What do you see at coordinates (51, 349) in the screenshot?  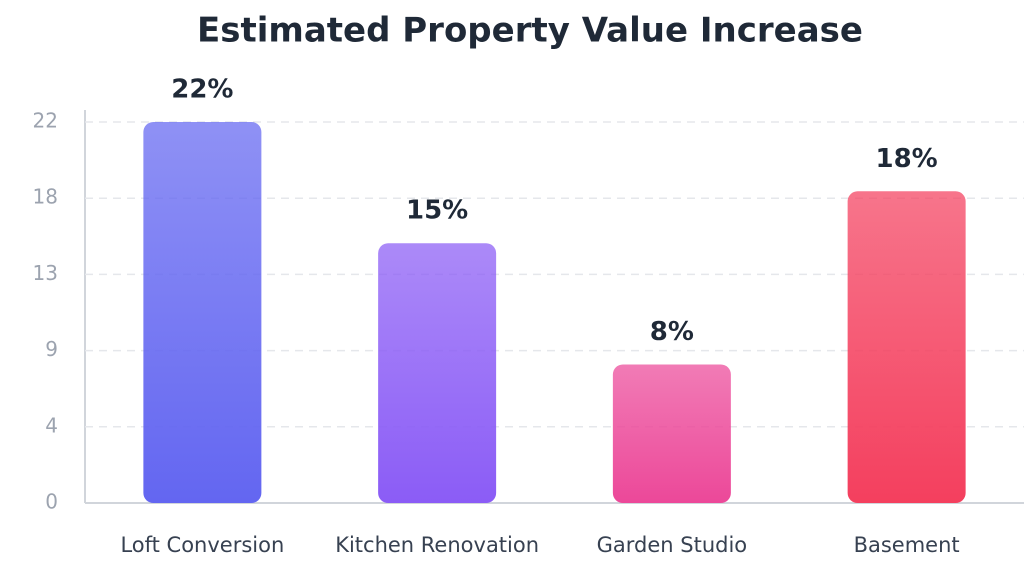 I see `y-tick-label: 9` at bounding box center [51, 349].